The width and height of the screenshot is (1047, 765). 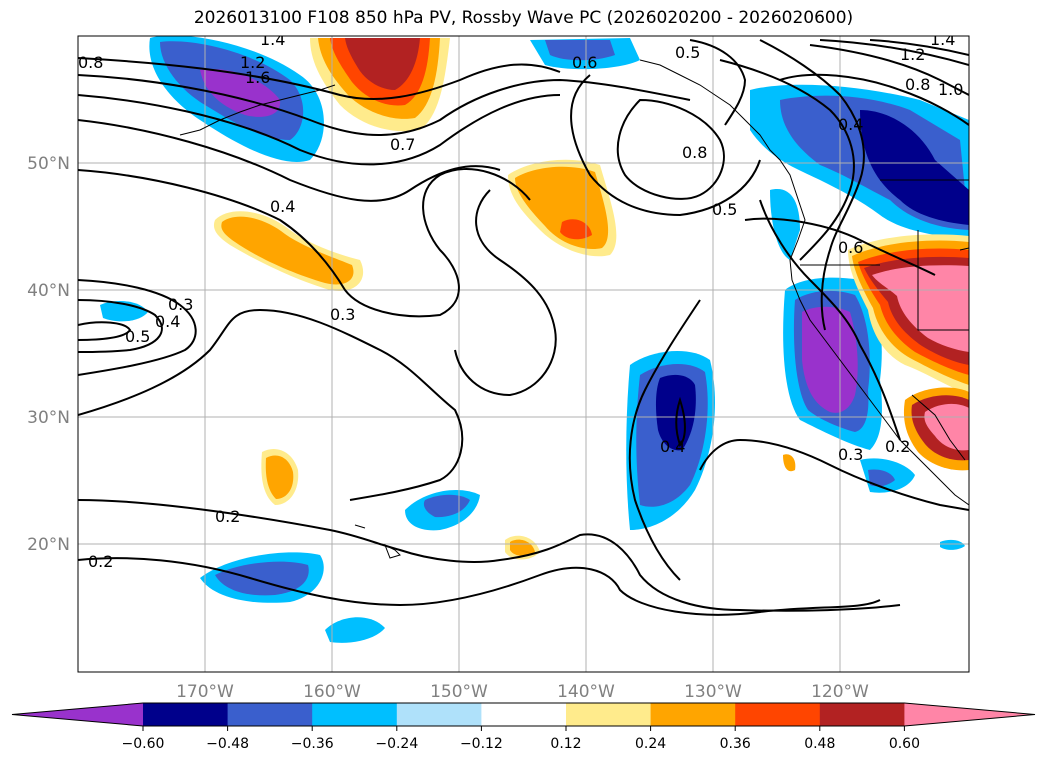 I want to click on colorbar-extend-high, so click(x=969, y=714).